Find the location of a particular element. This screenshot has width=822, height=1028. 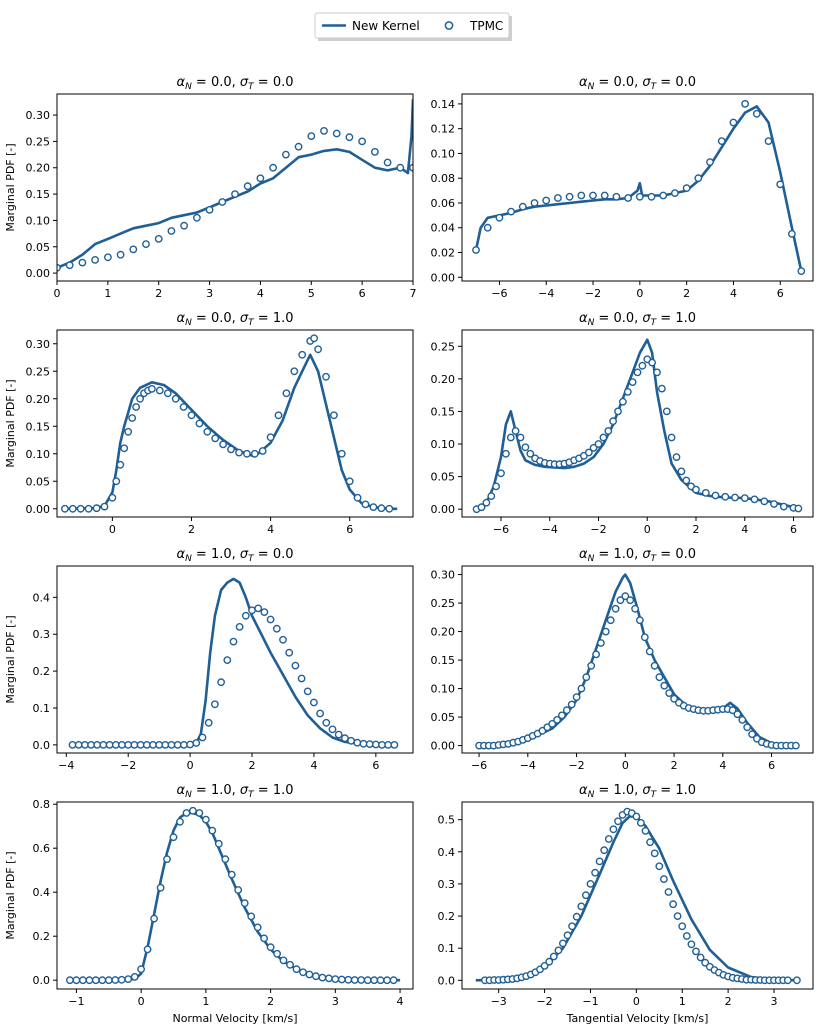

subplot-title: αN = 1.0, σT = 0.0 is located at coordinates (234, 555).